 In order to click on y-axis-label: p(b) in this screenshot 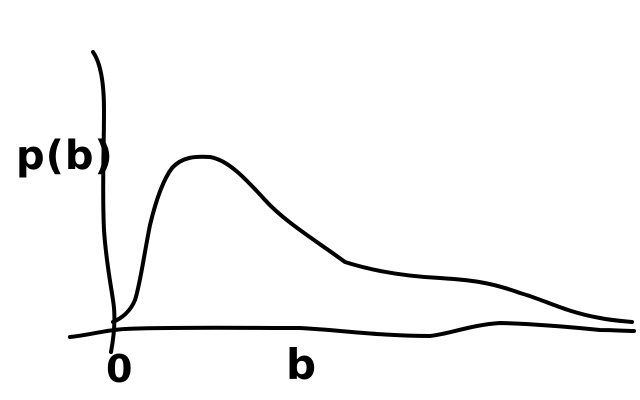, I will do `click(65, 156)`.